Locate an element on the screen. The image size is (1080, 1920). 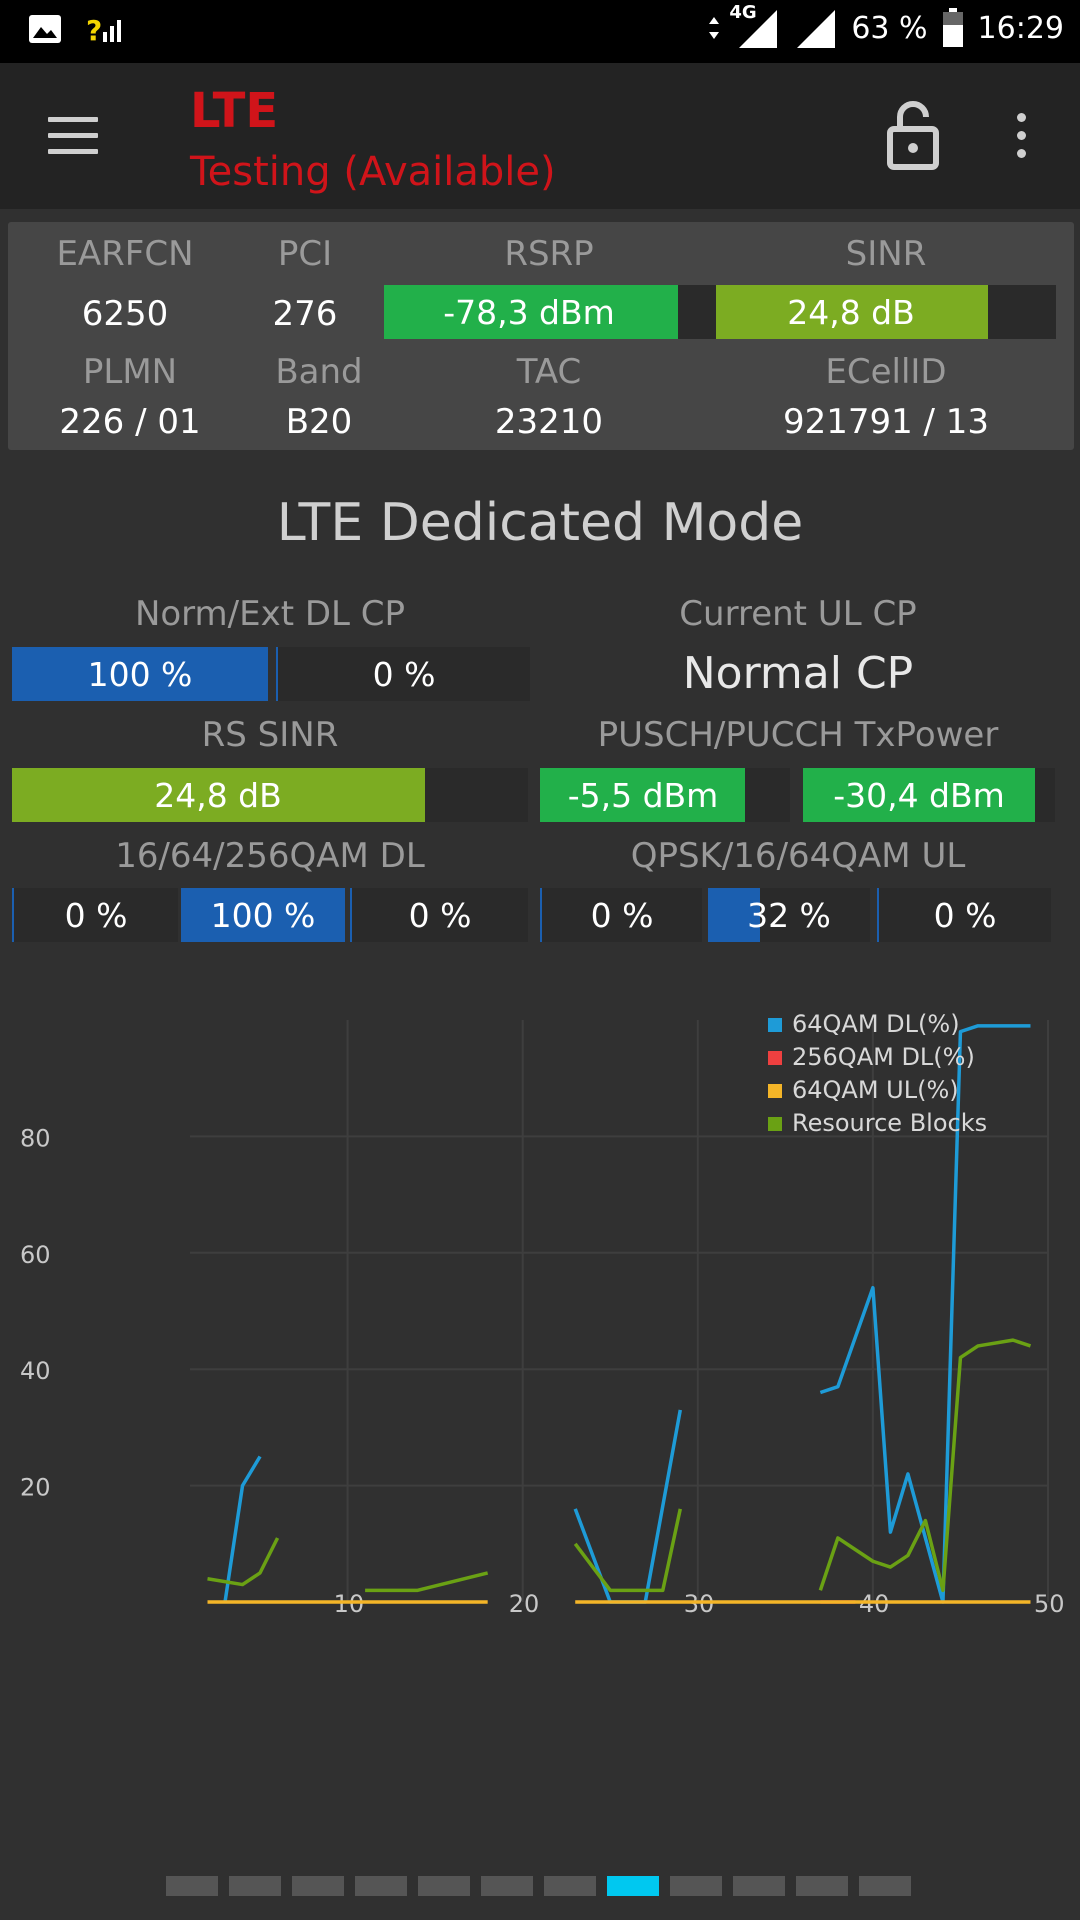
qam-dl-256-bar: 0 % is located at coordinates (439, 915).